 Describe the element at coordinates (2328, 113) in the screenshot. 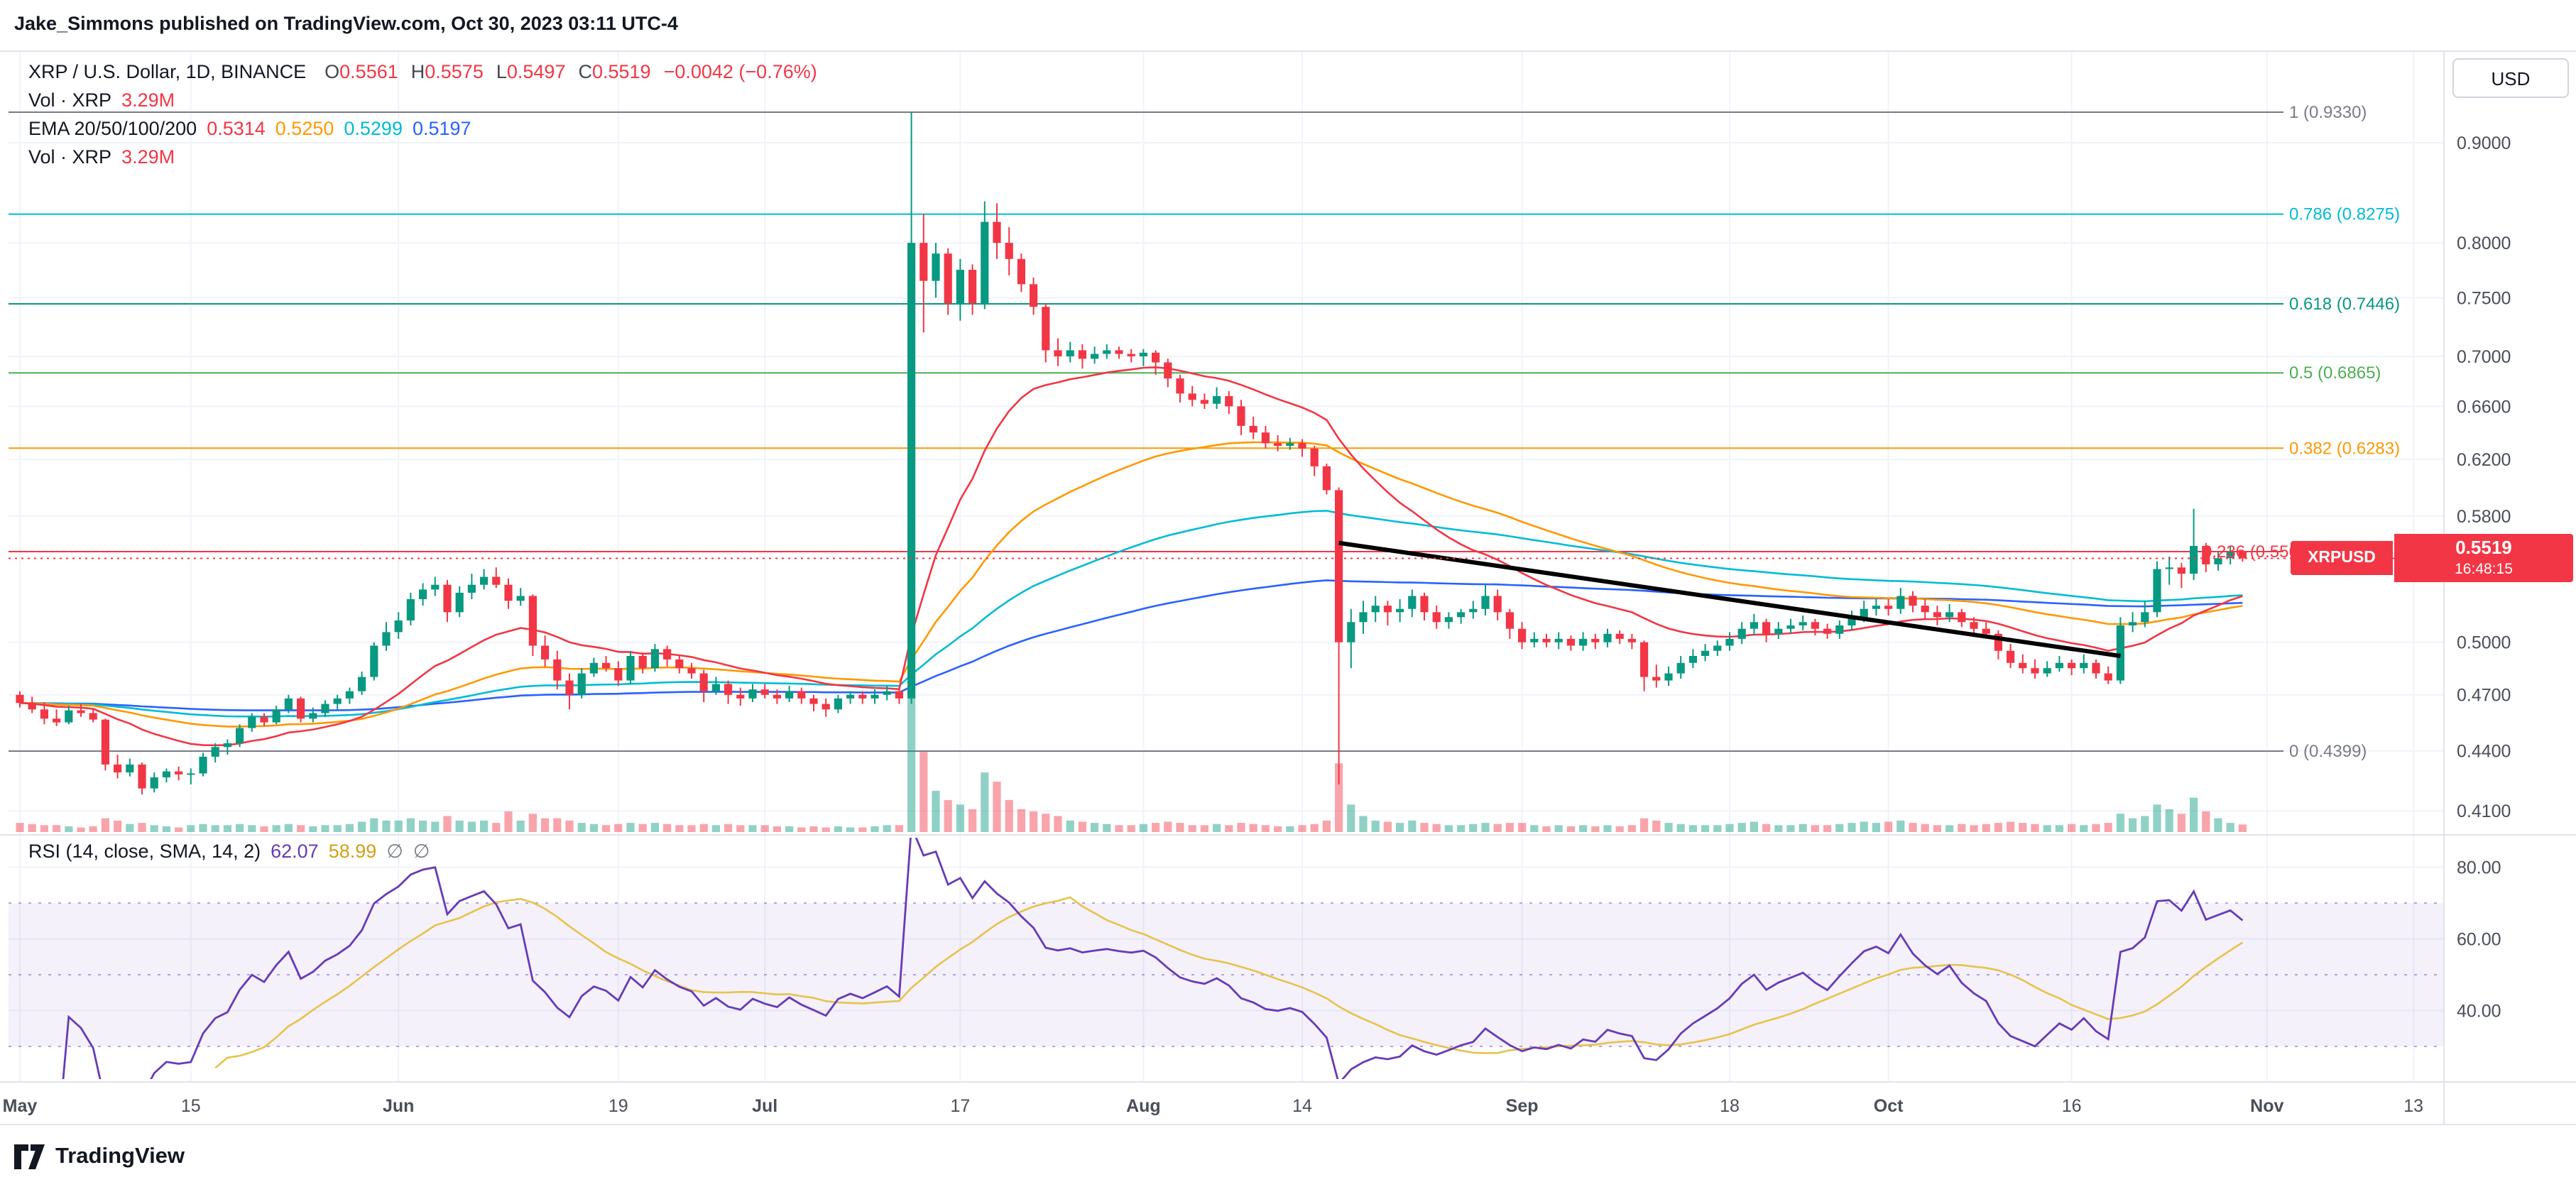

I see `fib-label-1: 1 (0.9330)` at that location.